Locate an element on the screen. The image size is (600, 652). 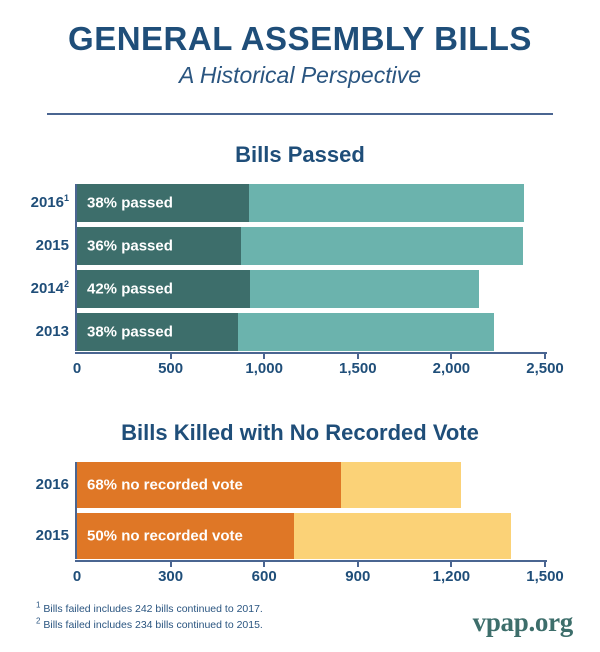
tick-label: 1,000 is located at coordinates (264, 368).